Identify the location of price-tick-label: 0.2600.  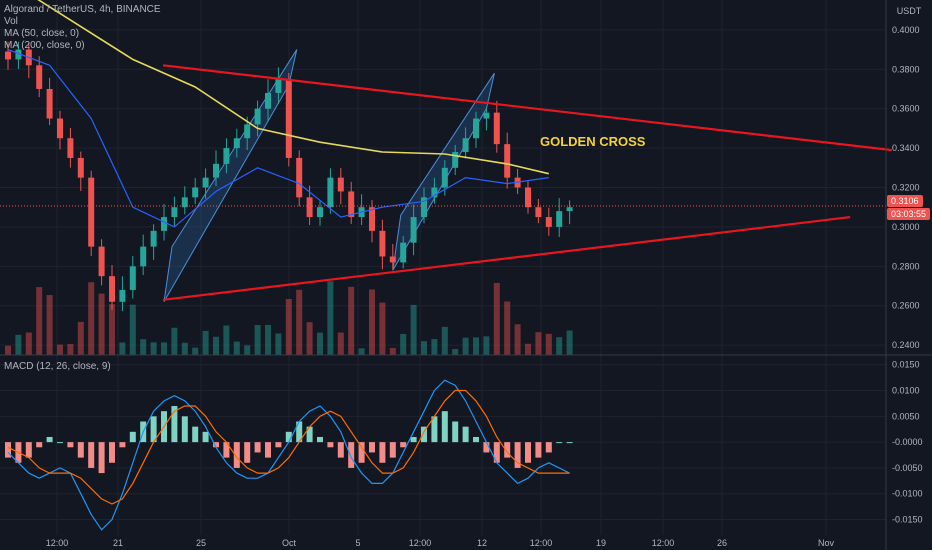
(906, 306).